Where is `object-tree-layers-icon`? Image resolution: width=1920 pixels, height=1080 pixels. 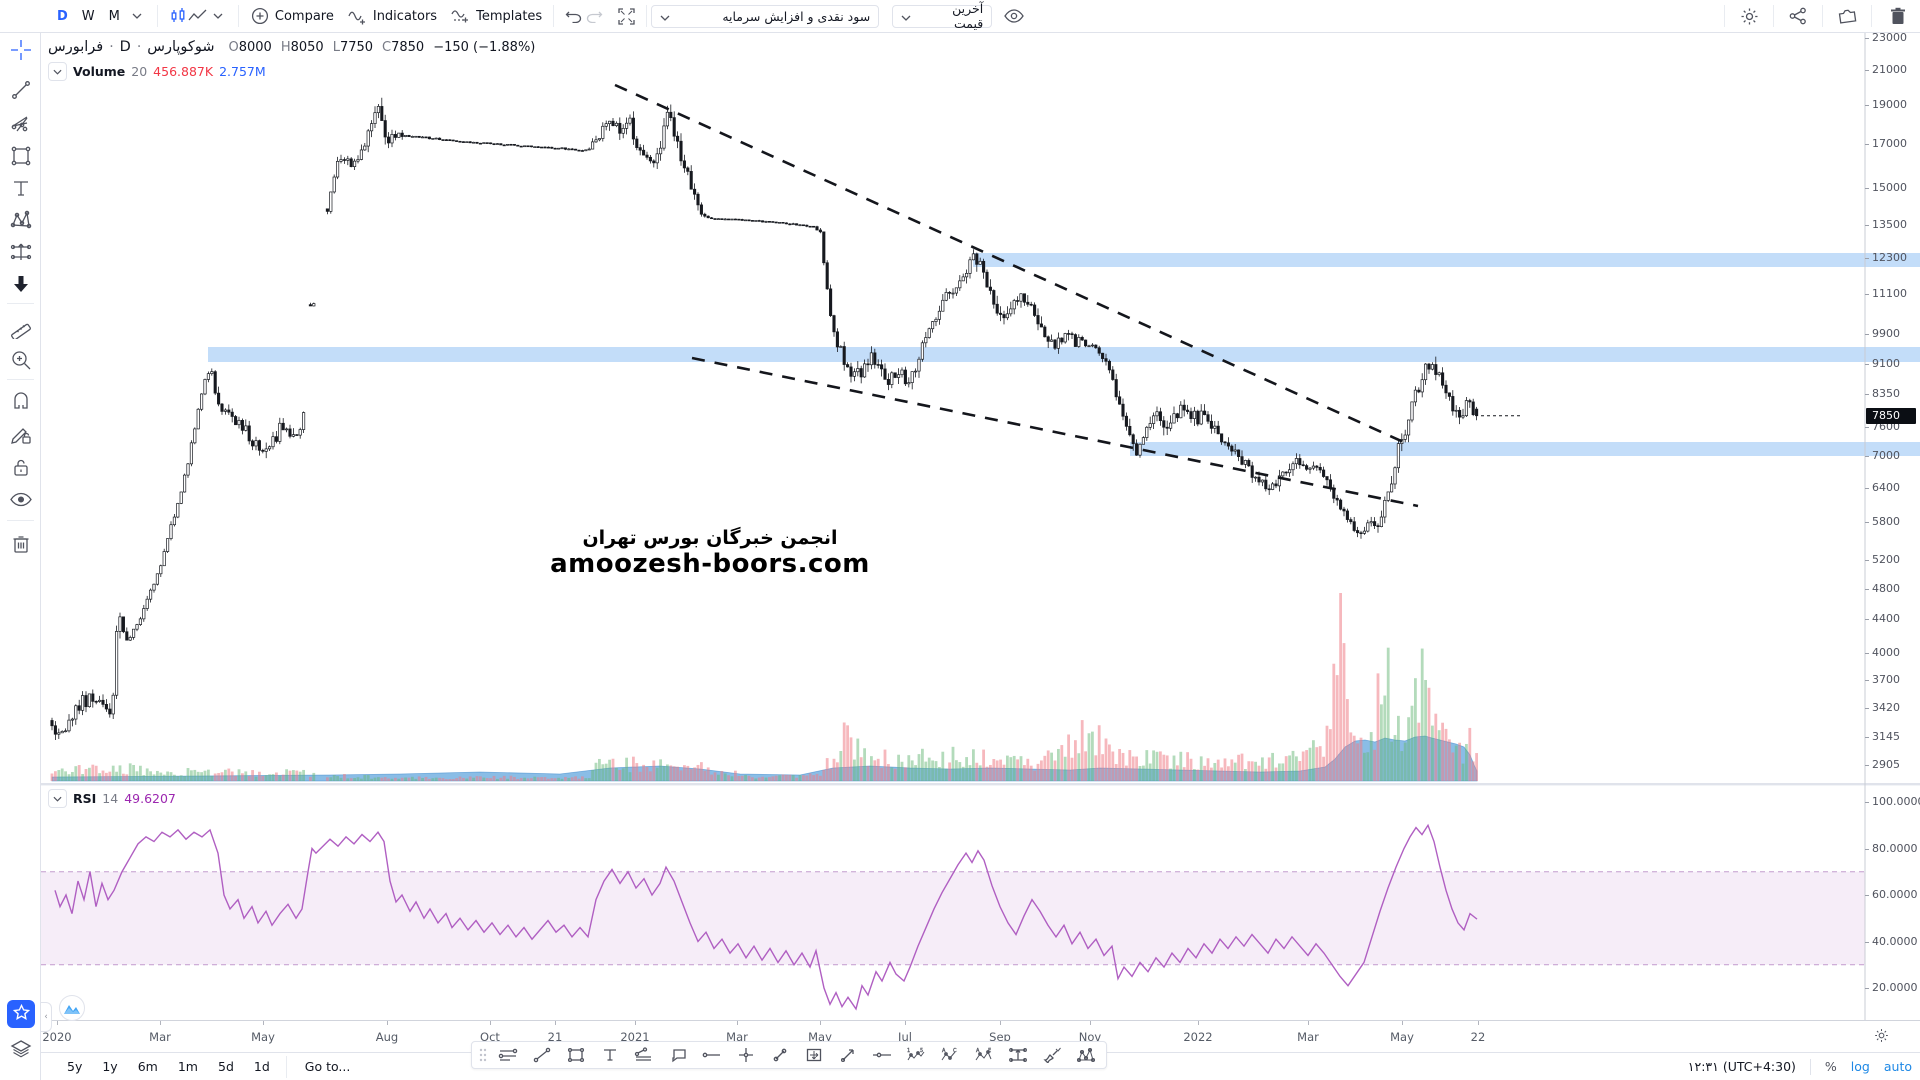
object-tree-layers-icon is located at coordinates (20, 1049).